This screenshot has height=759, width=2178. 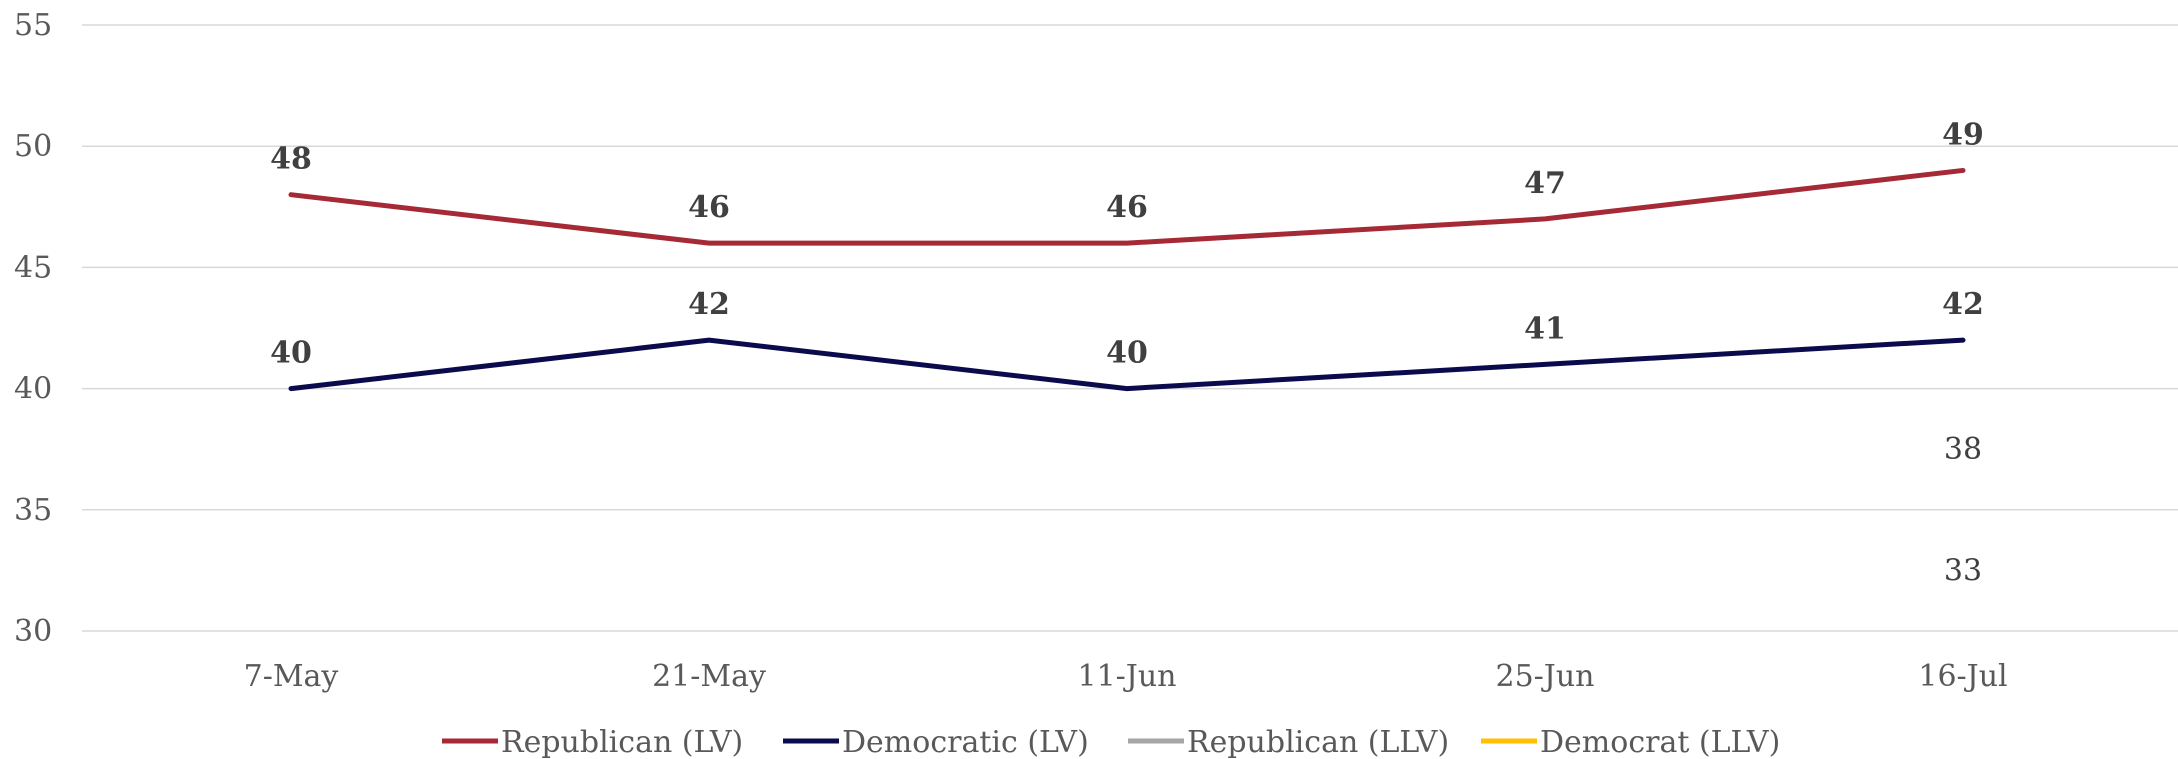 What do you see at coordinates (33, 328) in the screenshot?
I see `y-axis: 30 35 40 45 50 55` at bounding box center [33, 328].